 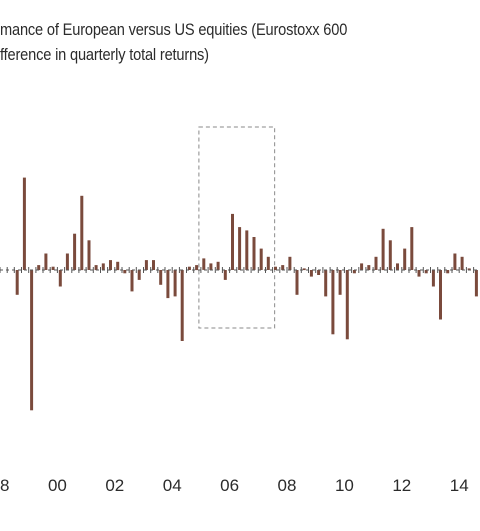 What do you see at coordinates (344, 485) in the screenshot?
I see `x-tick-label: 10` at bounding box center [344, 485].